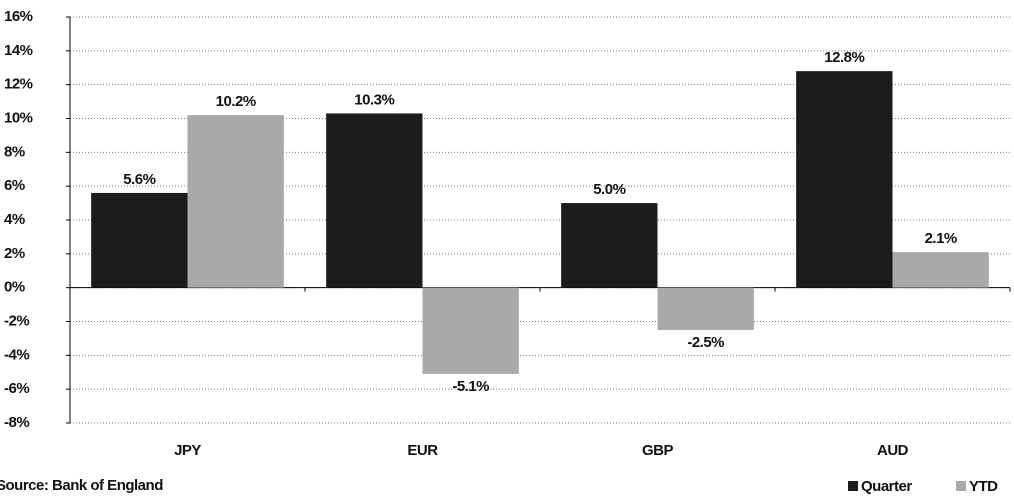  I want to click on y-tick-label: 4%, so click(14, 219).